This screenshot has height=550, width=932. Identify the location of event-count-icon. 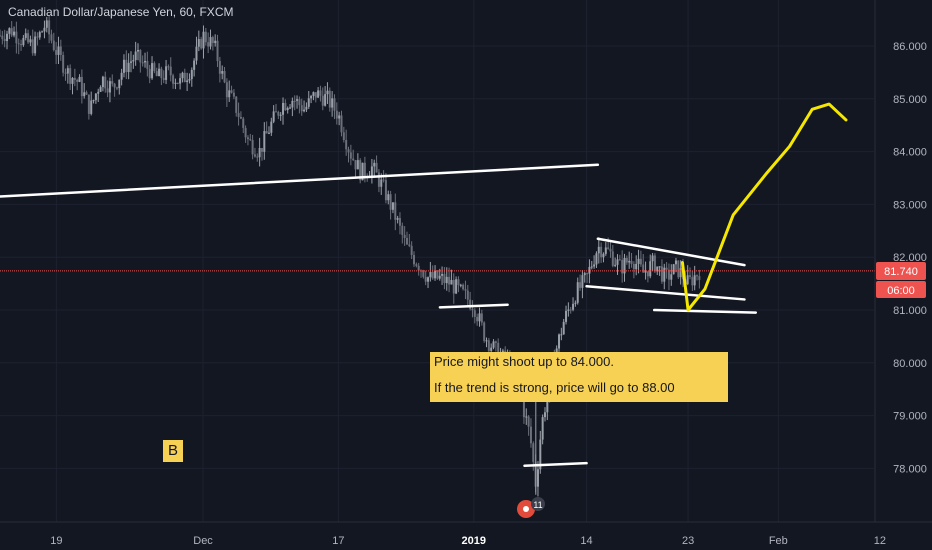
(538, 504).